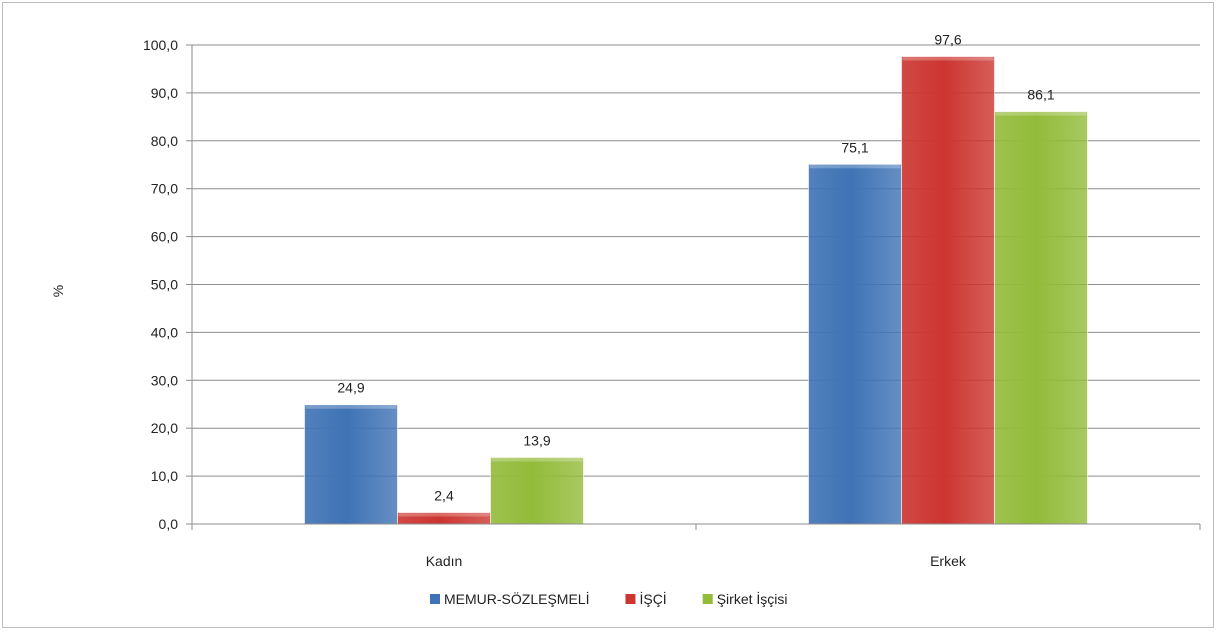 This screenshot has height=632, width=1218. I want to click on legend-label: İŞÇİ, so click(652, 598).